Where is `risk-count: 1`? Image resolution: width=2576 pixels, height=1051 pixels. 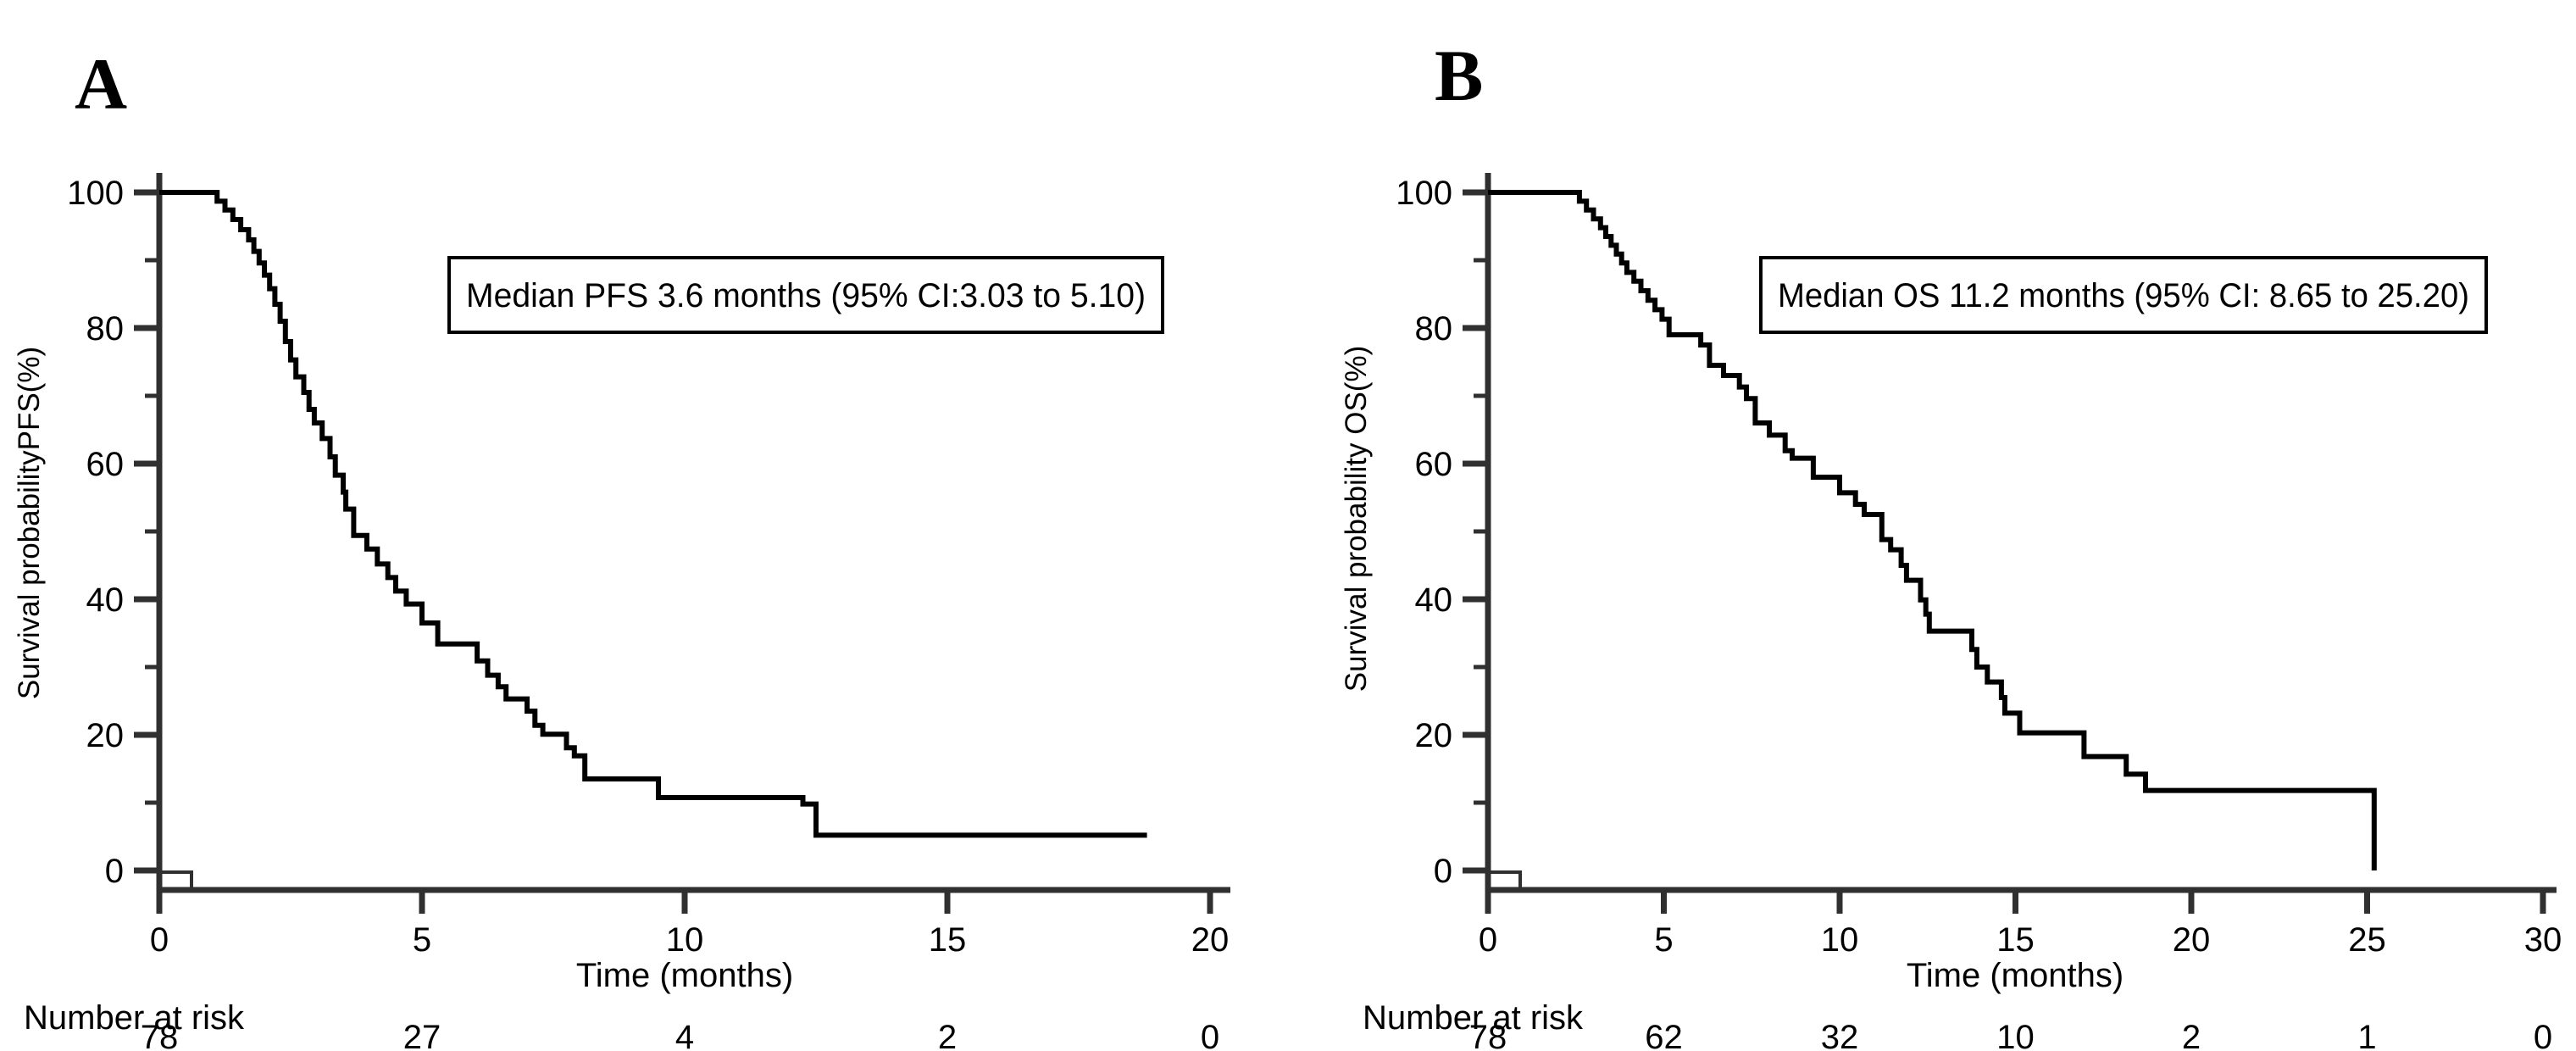
risk-count: 1 is located at coordinates (2366, 1035).